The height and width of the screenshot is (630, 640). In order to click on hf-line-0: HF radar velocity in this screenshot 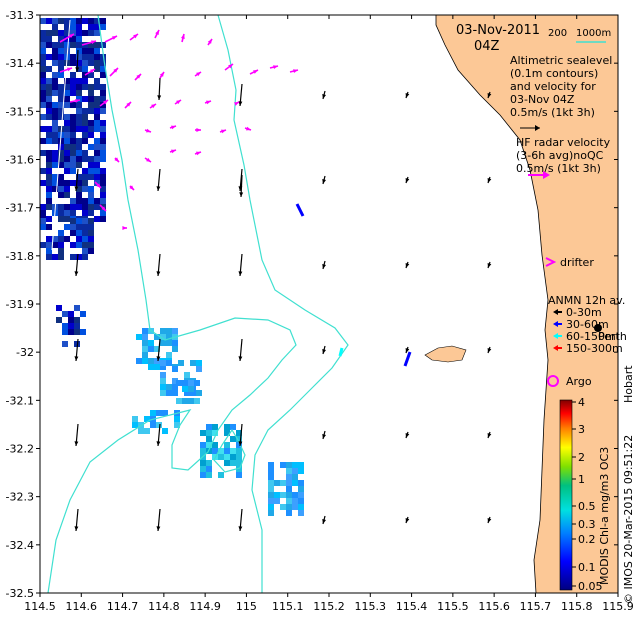, I will do `click(563, 142)`.